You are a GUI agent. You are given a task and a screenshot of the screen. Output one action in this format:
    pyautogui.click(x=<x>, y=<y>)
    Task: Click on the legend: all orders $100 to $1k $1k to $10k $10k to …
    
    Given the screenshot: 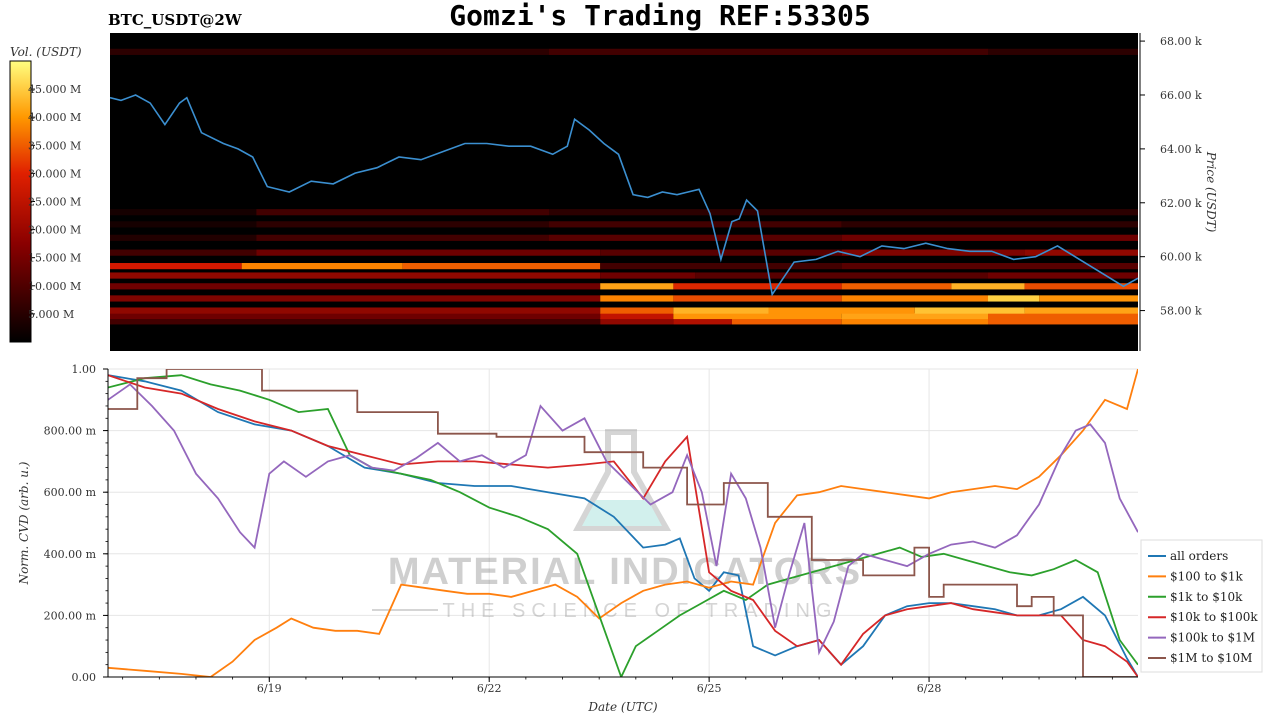 What is the action you would take?
    pyautogui.click(x=1201, y=606)
    